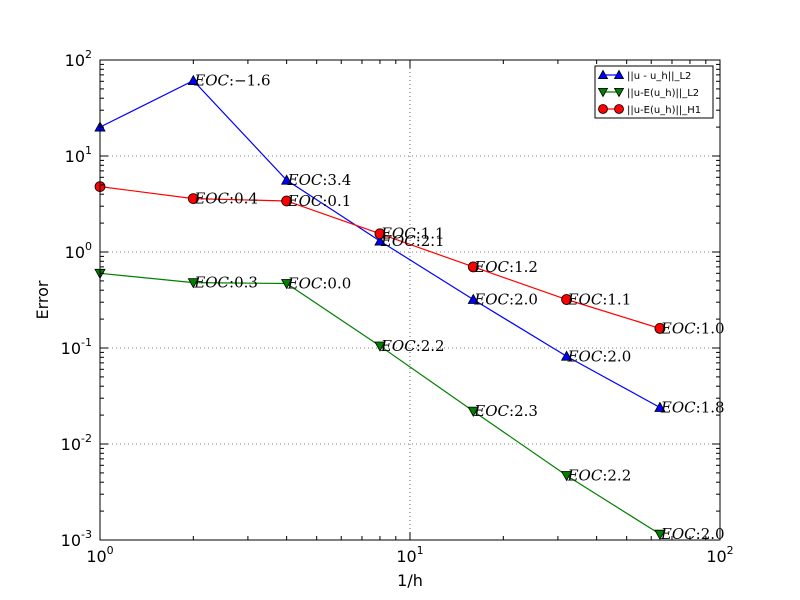 The height and width of the screenshot is (600, 800). Describe the element at coordinates (76, 347) in the screenshot. I see `y-tick-label: 10⁻¹` at that location.